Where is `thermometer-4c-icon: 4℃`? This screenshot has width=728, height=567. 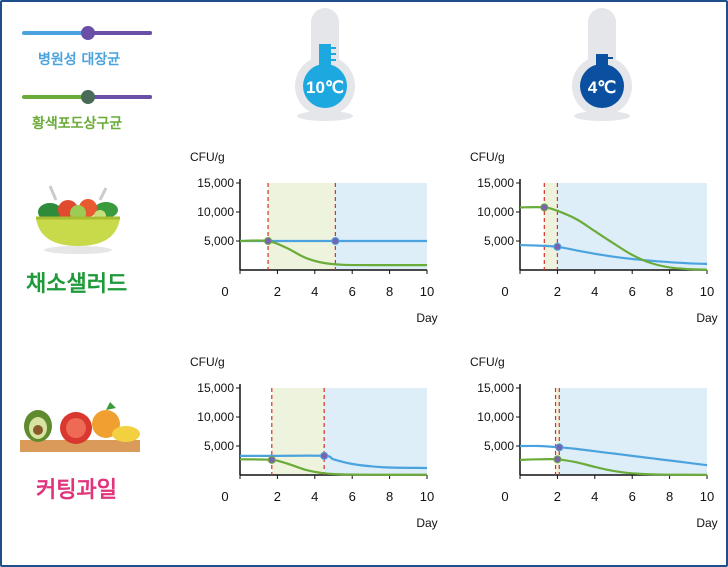 thermometer-4c-icon: 4℃ is located at coordinates (602, 64).